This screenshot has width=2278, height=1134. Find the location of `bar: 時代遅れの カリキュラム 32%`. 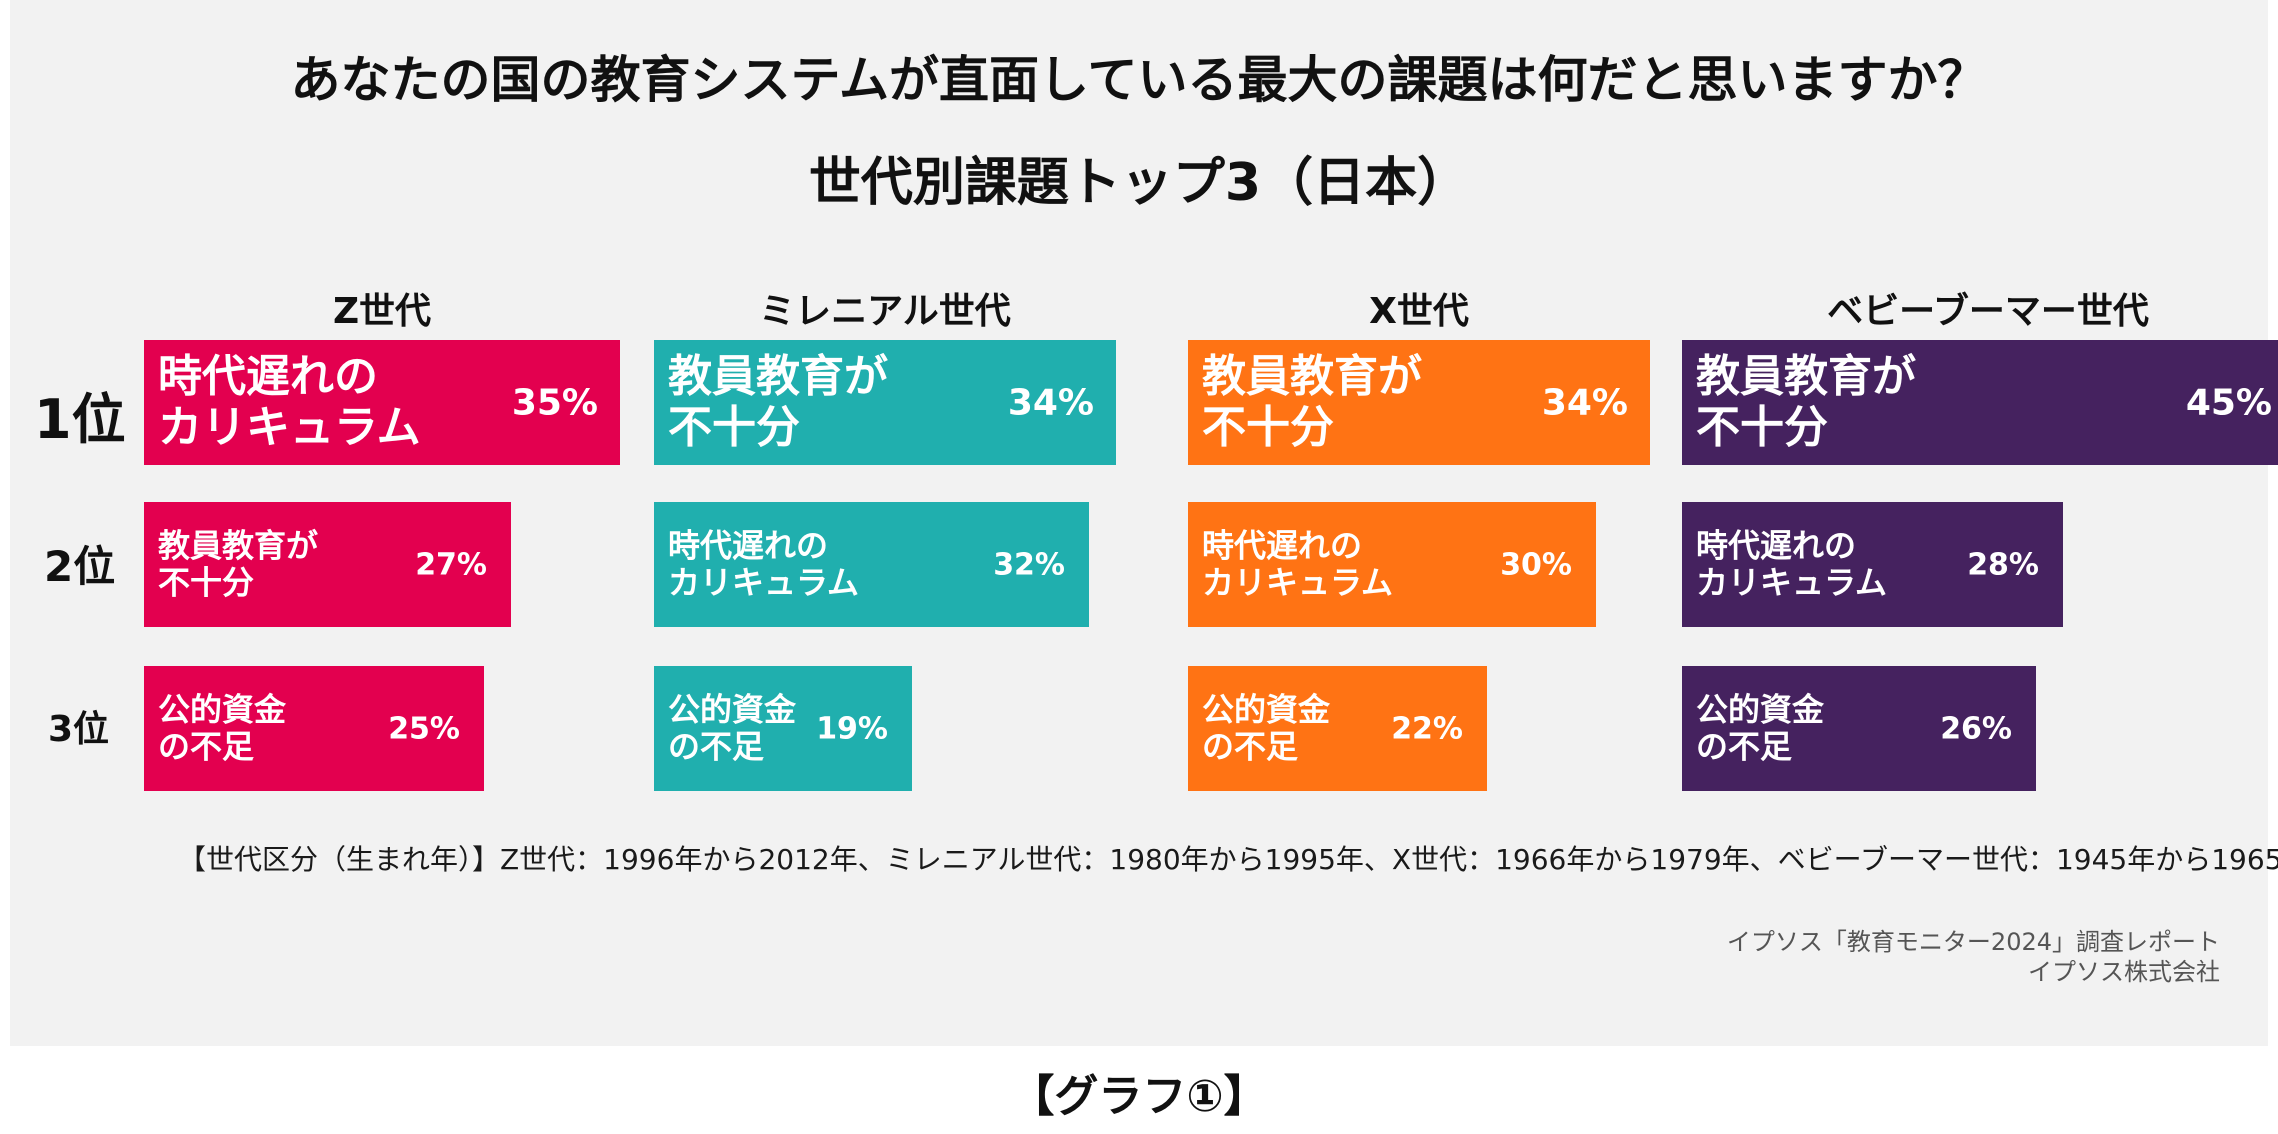

bar: 時代遅れの カリキュラム 32% is located at coordinates (871, 564).